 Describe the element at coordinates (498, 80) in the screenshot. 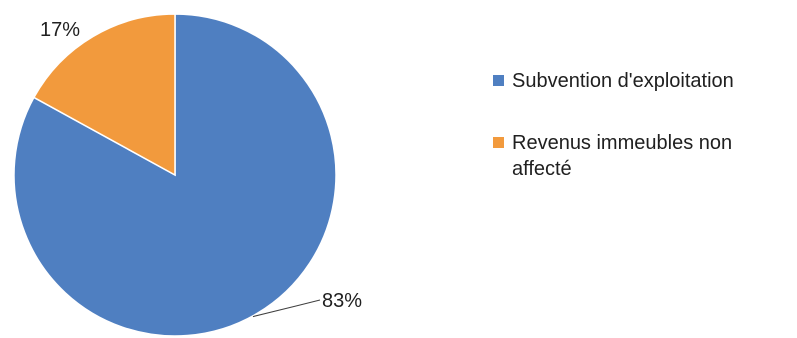

I see `legend-swatch-subvention` at that location.